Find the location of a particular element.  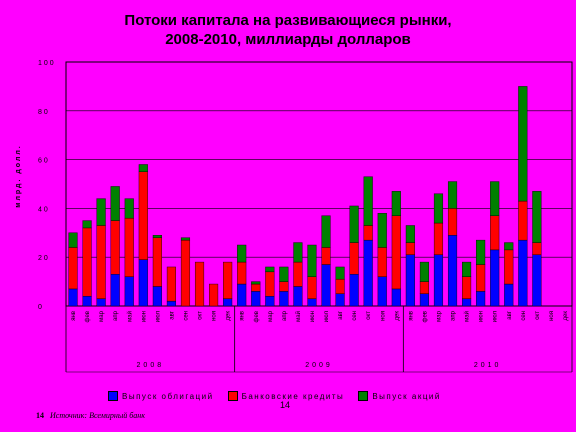

legend-swatch is located at coordinates (363, 396).